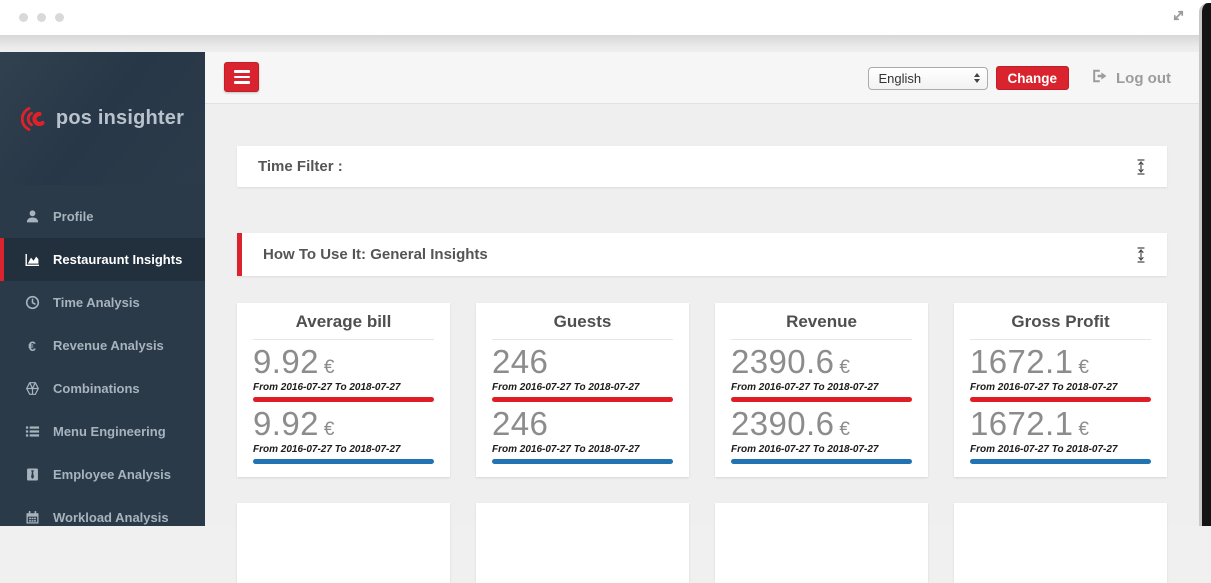  I want to click on expand-icon, so click(1178, 18).